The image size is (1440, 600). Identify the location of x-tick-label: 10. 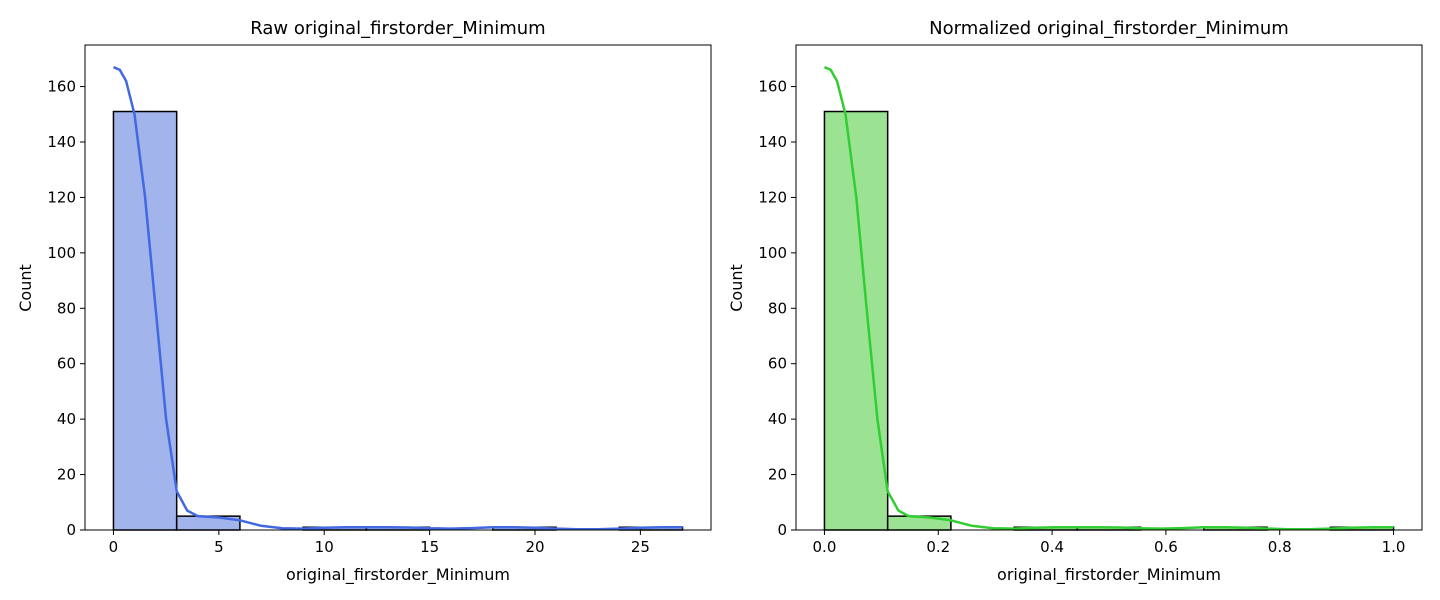
(324, 547).